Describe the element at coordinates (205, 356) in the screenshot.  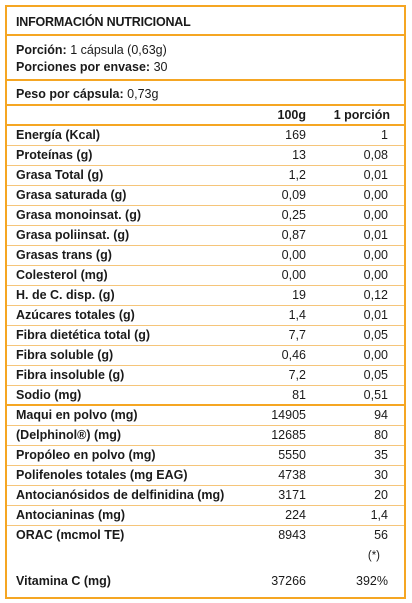
I see `table-row: Fibra soluble (g) 0,46 0,00` at that location.